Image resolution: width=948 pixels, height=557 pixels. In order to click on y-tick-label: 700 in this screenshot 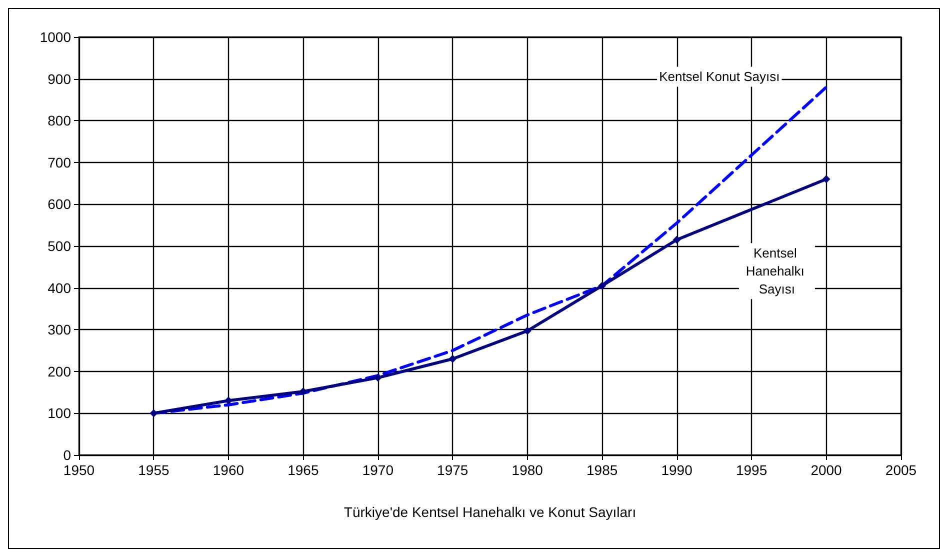, I will do `click(60, 162)`.